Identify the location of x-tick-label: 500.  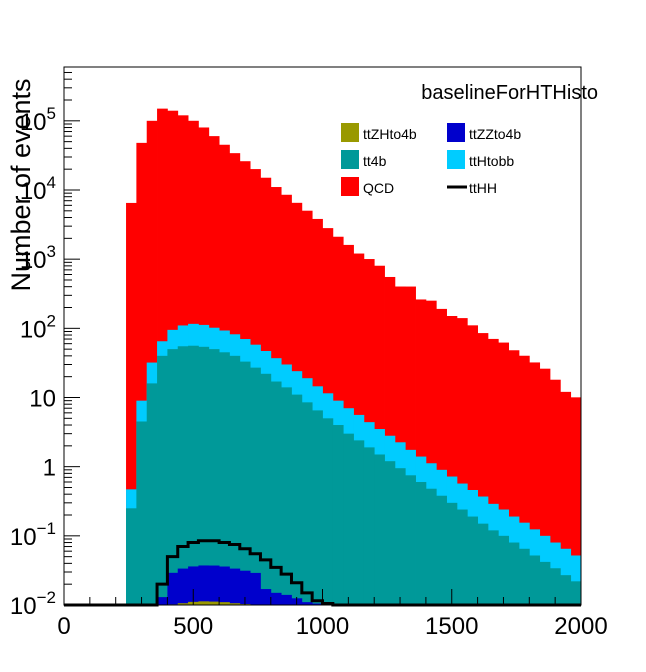
(193, 626).